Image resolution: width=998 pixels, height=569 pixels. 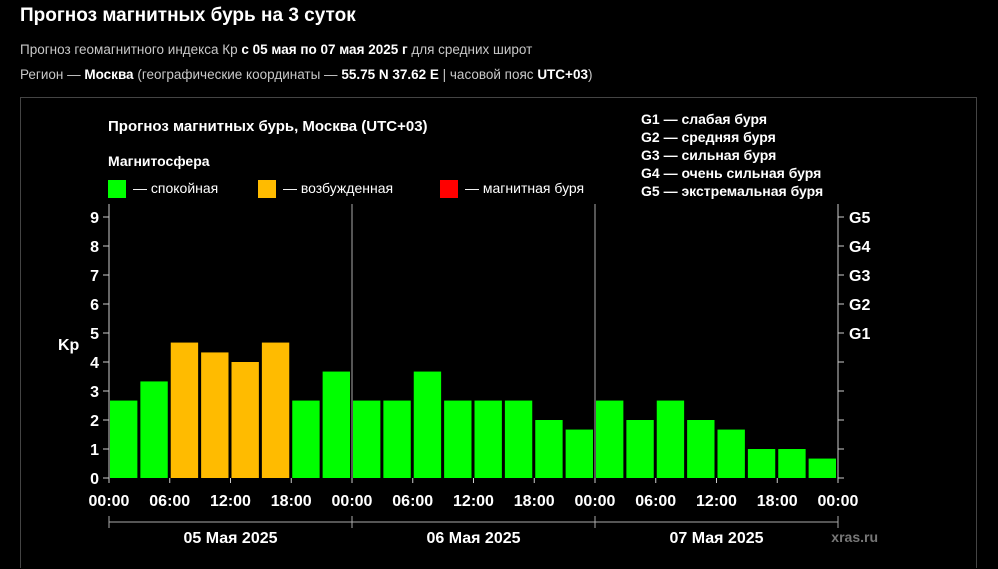 I want to click on y-tick-label-4: 4, so click(x=94, y=363).